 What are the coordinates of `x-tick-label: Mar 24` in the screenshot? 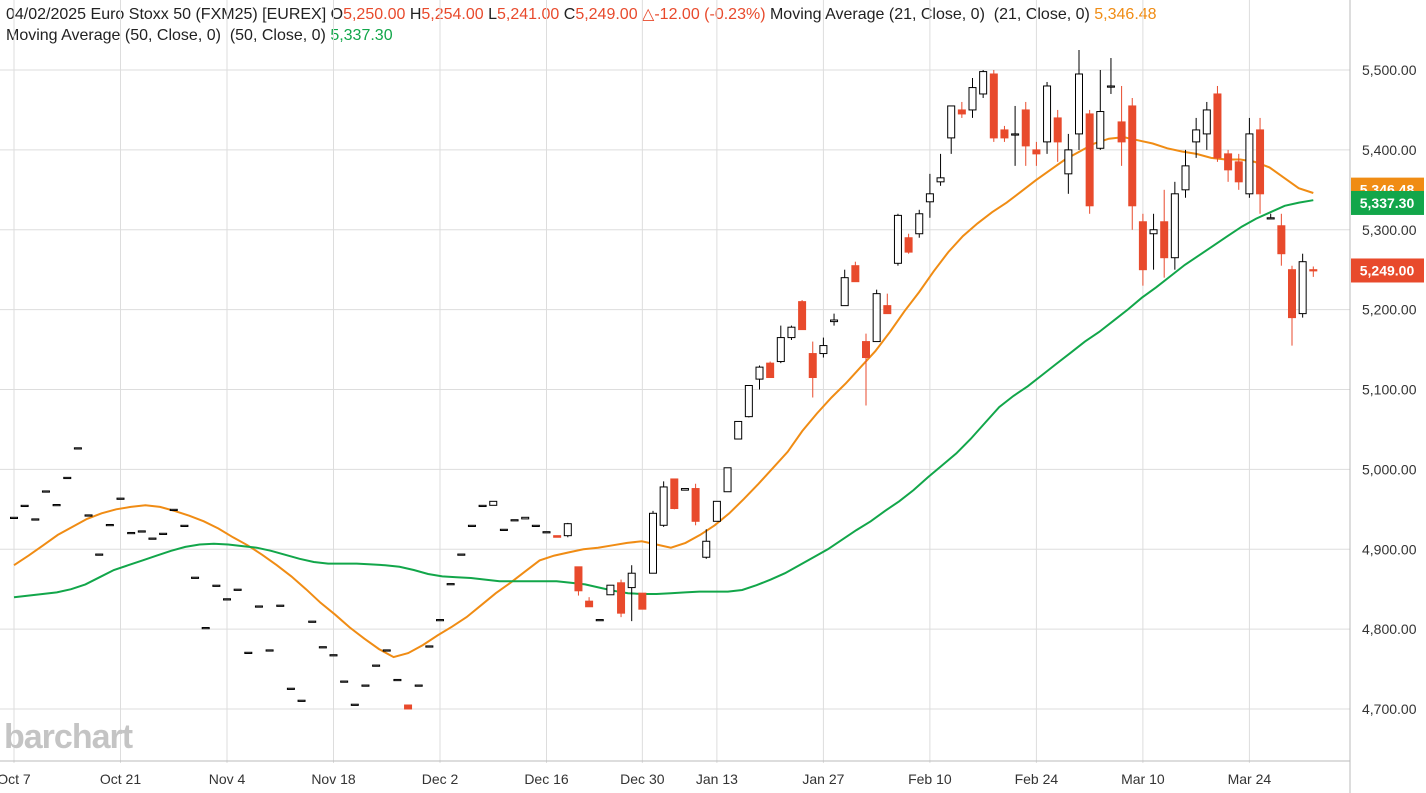 It's located at (1250, 779).